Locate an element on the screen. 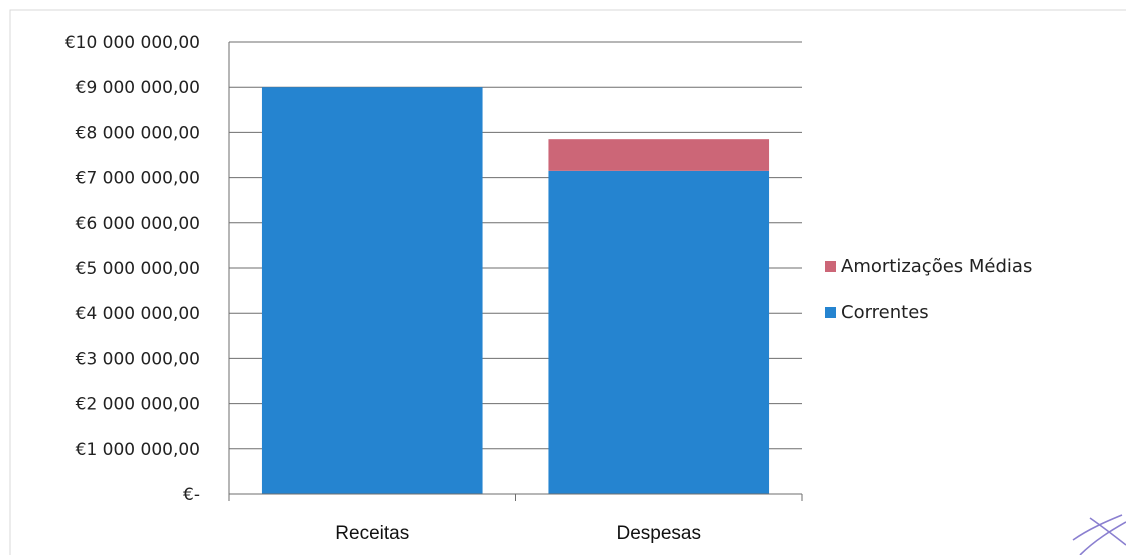 Image resolution: width=1126 pixels, height=560 pixels. y-tick-label: €6 000 000,00 is located at coordinates (138, 224).